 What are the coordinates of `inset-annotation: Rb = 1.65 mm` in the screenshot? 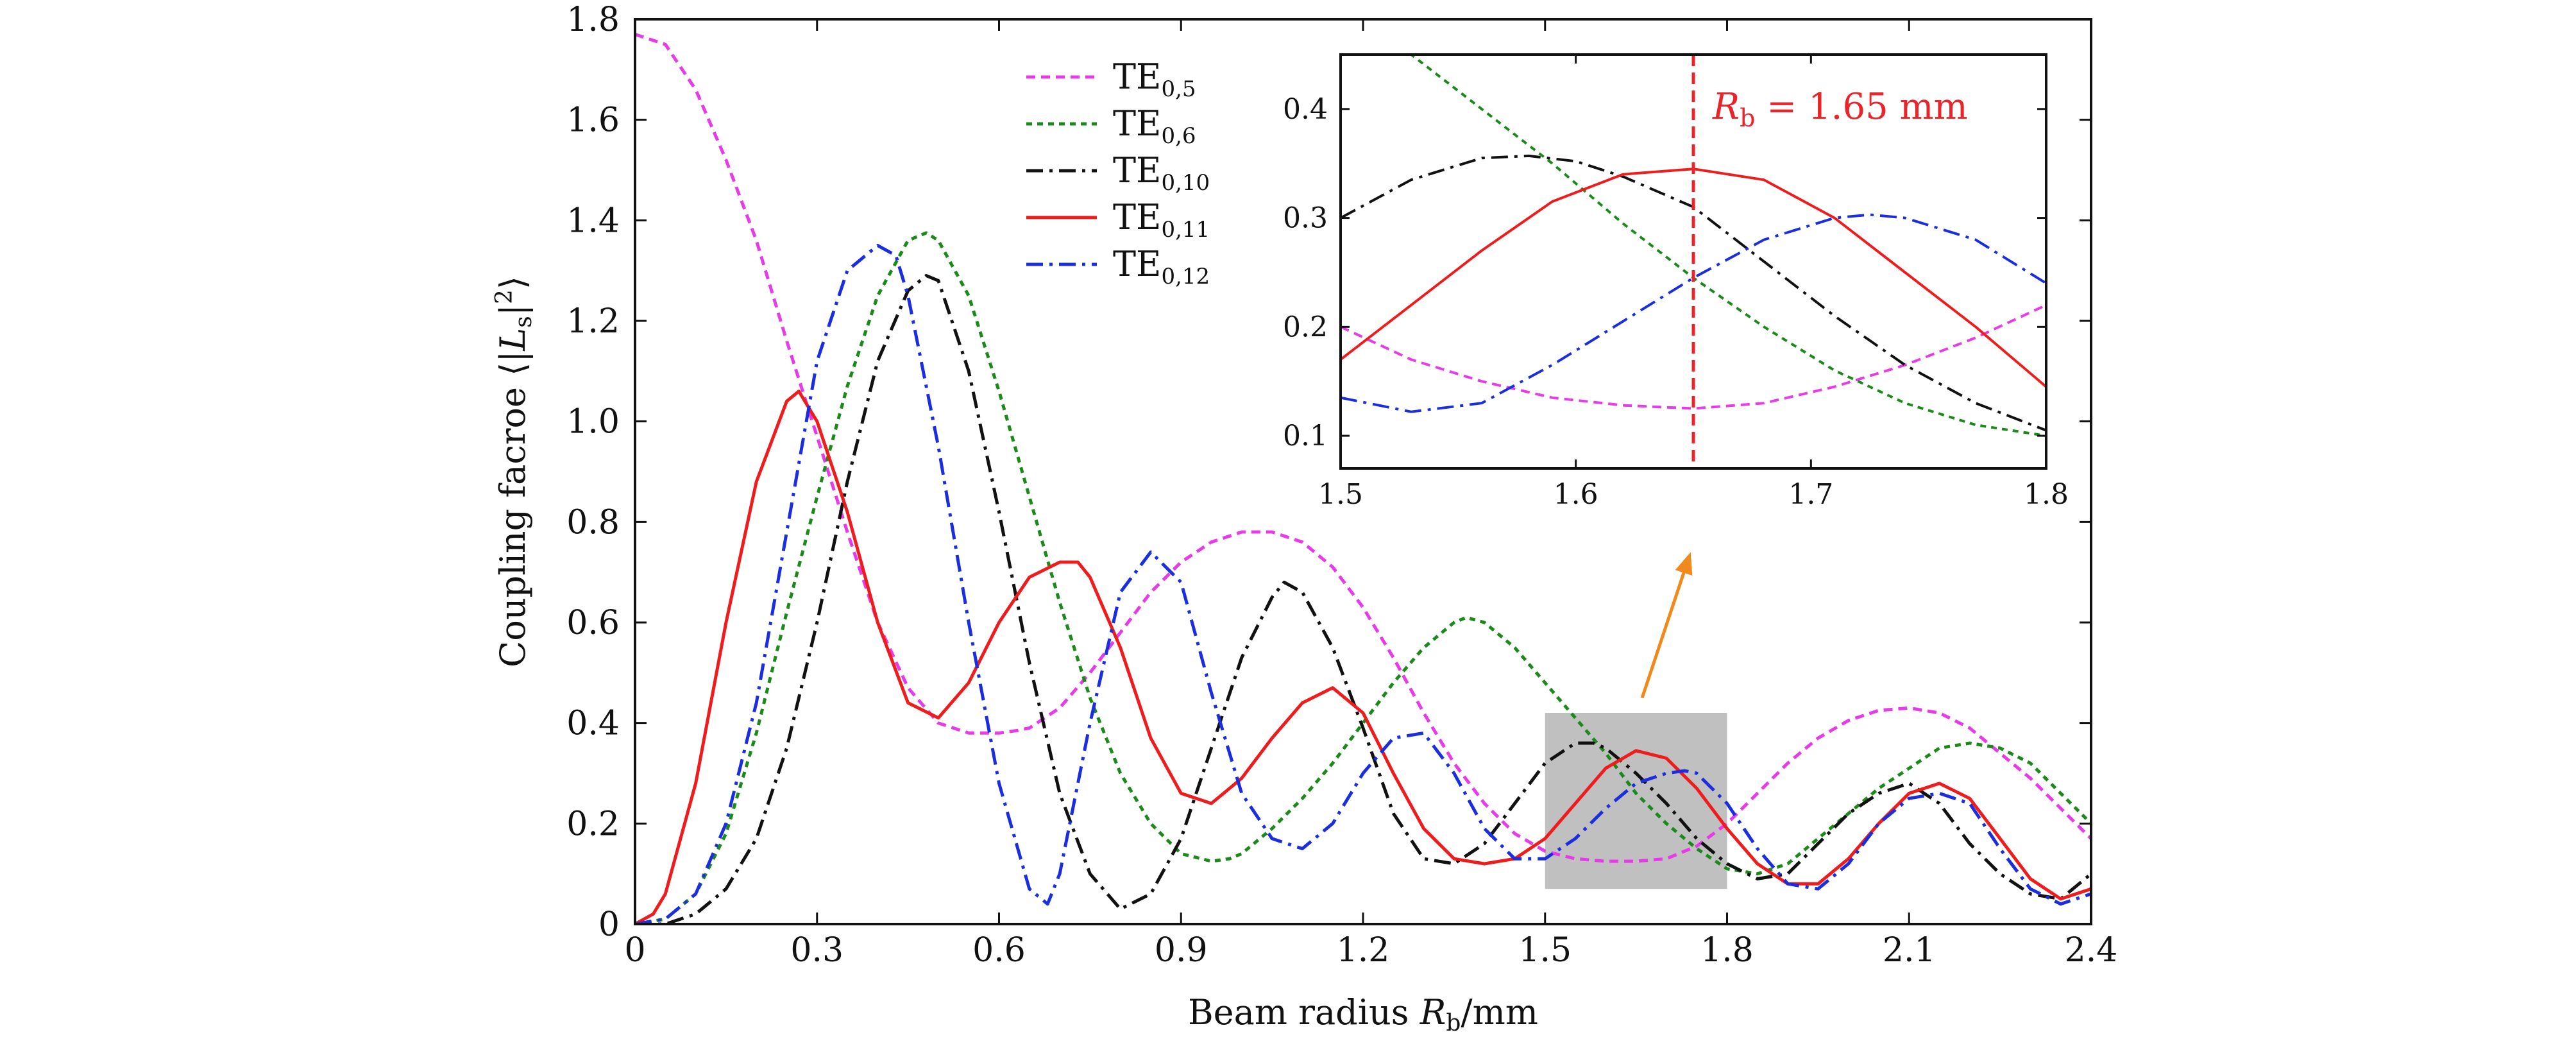 It's located at (1840, 109).